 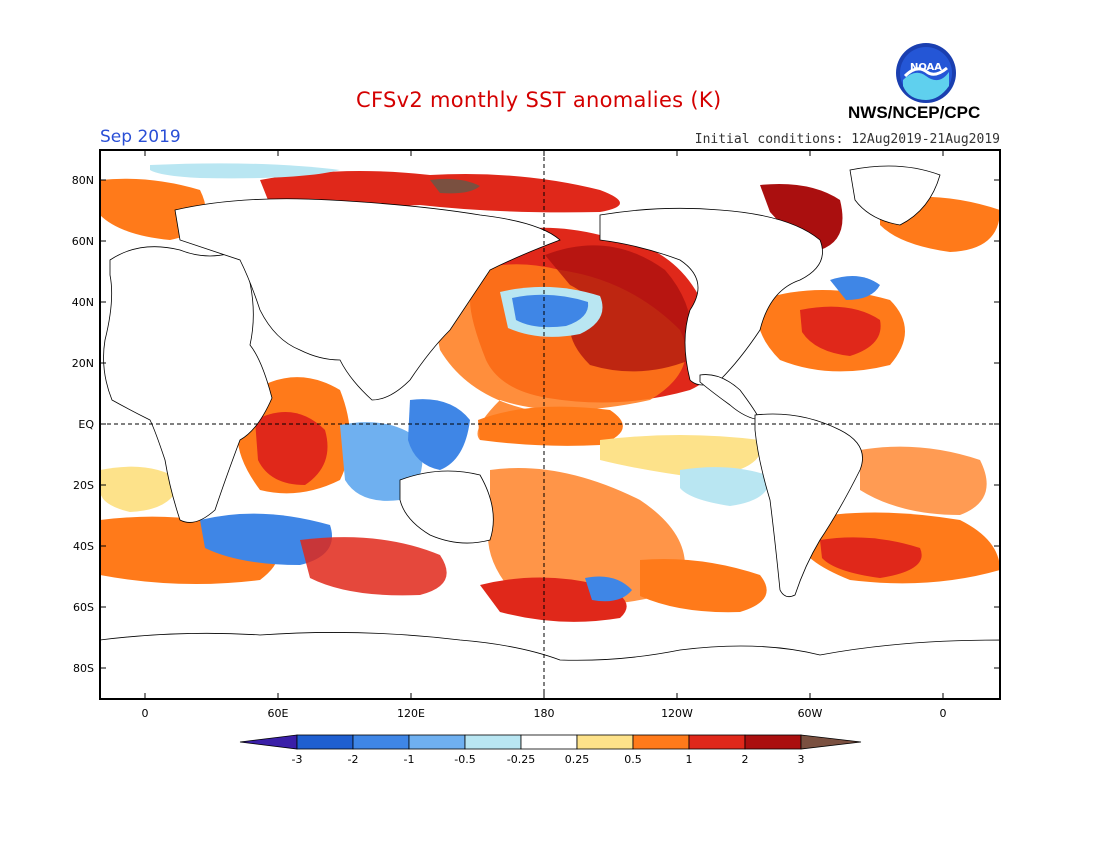 I want to click on lat-label: 80S, so click(x=83, y=668).